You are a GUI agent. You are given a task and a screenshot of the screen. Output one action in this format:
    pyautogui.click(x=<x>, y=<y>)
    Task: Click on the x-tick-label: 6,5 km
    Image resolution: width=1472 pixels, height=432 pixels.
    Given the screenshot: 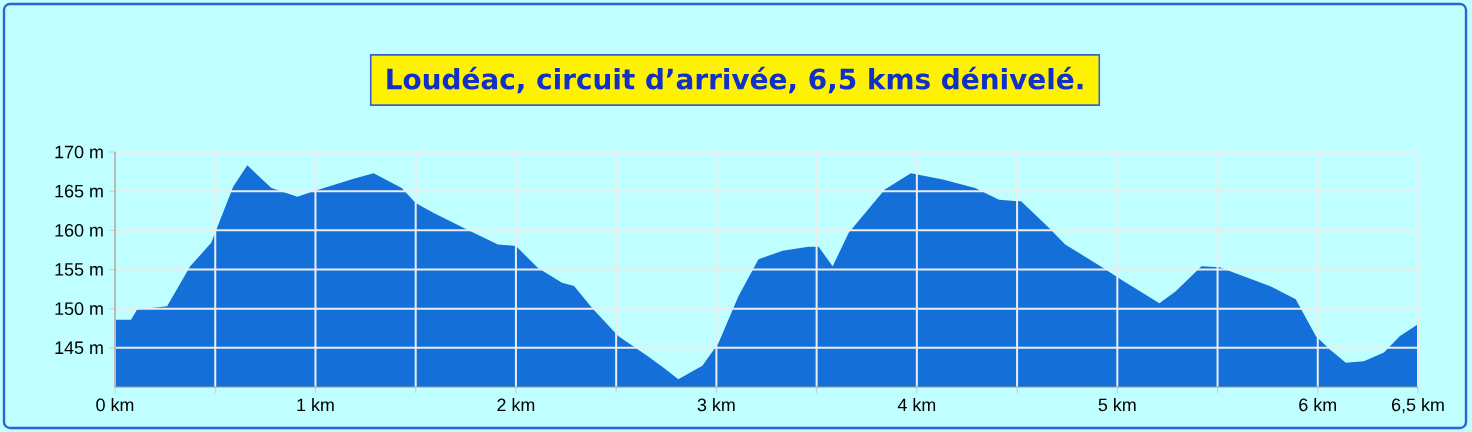 What is the action you would take?
    pyautogui.click(x=1418, y=406)
    